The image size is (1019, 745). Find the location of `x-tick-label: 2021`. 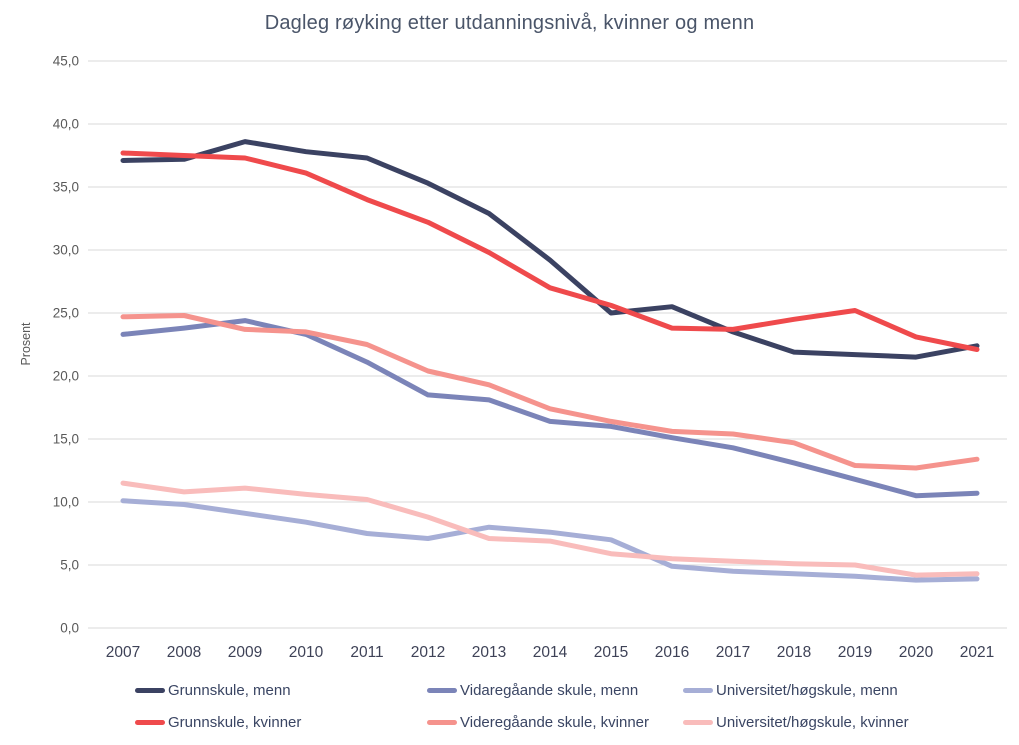

x-tick-label: 2021 is located at coordinates (977, 652).